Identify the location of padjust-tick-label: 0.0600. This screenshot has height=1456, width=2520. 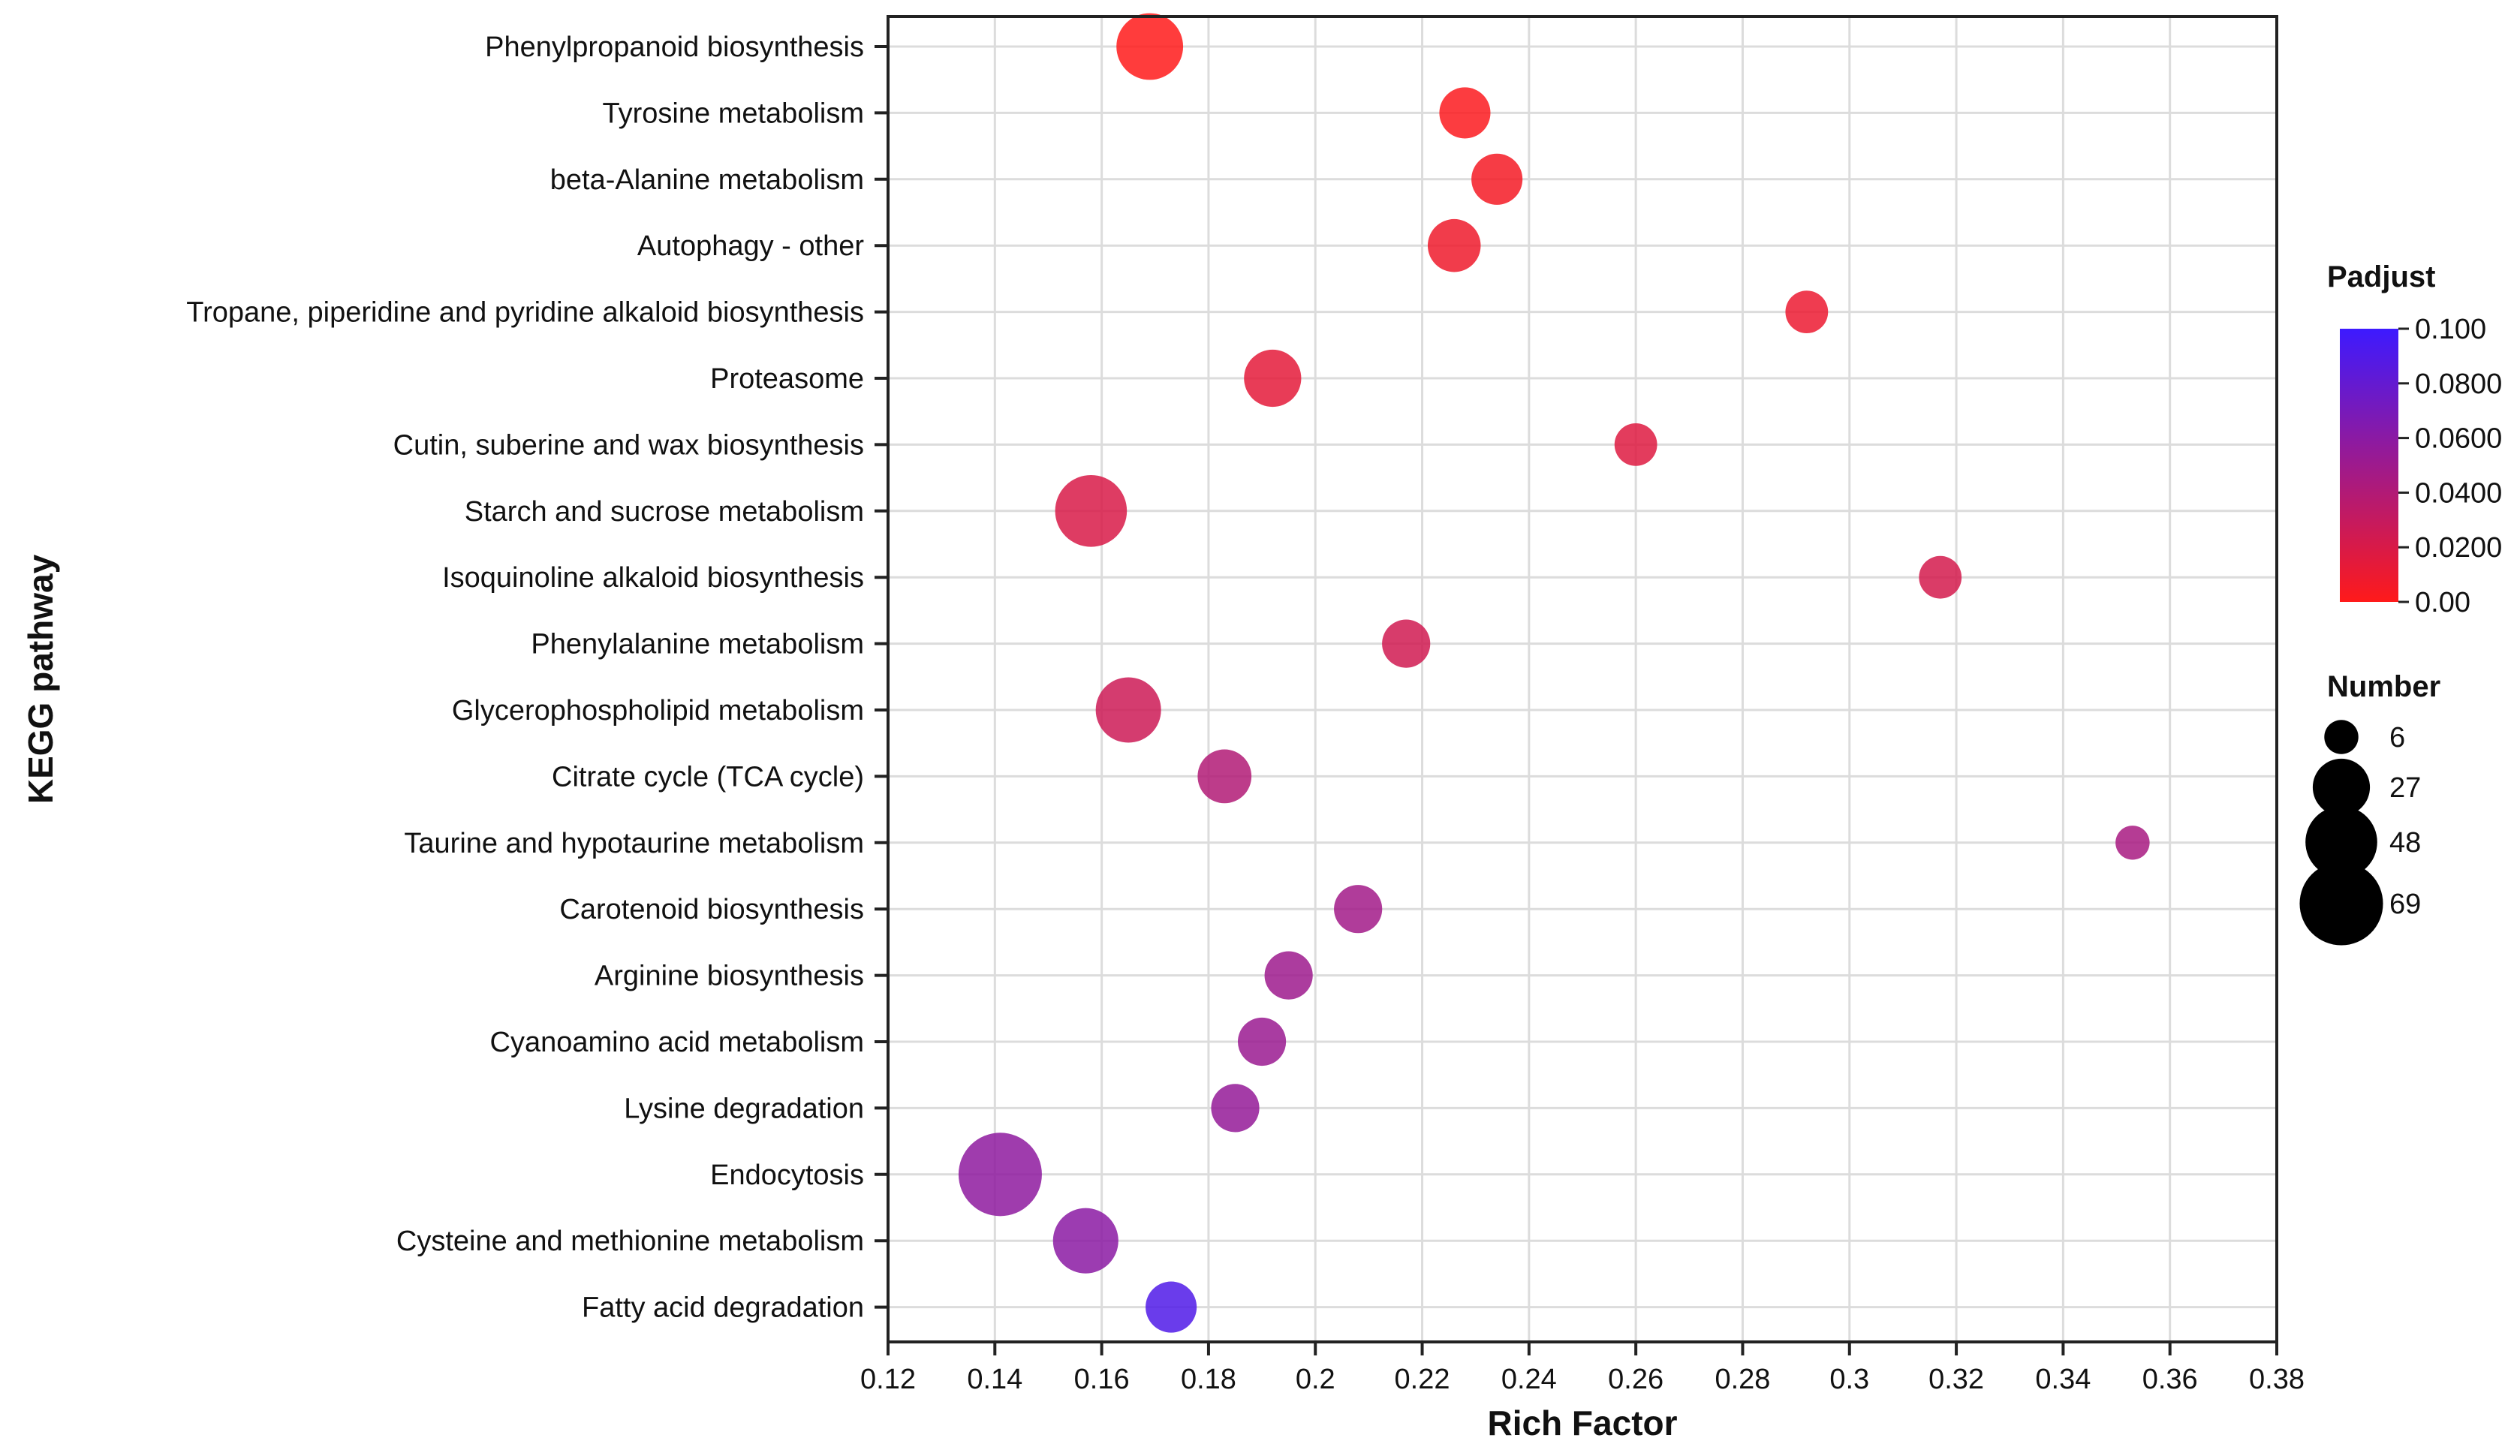
(2458, 439).